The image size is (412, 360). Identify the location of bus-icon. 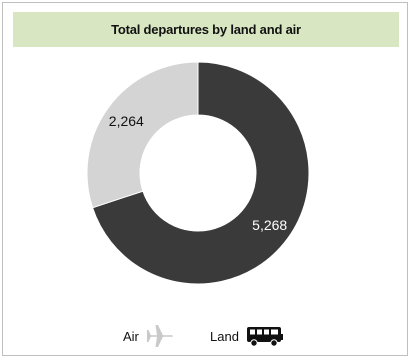
(264, 337).